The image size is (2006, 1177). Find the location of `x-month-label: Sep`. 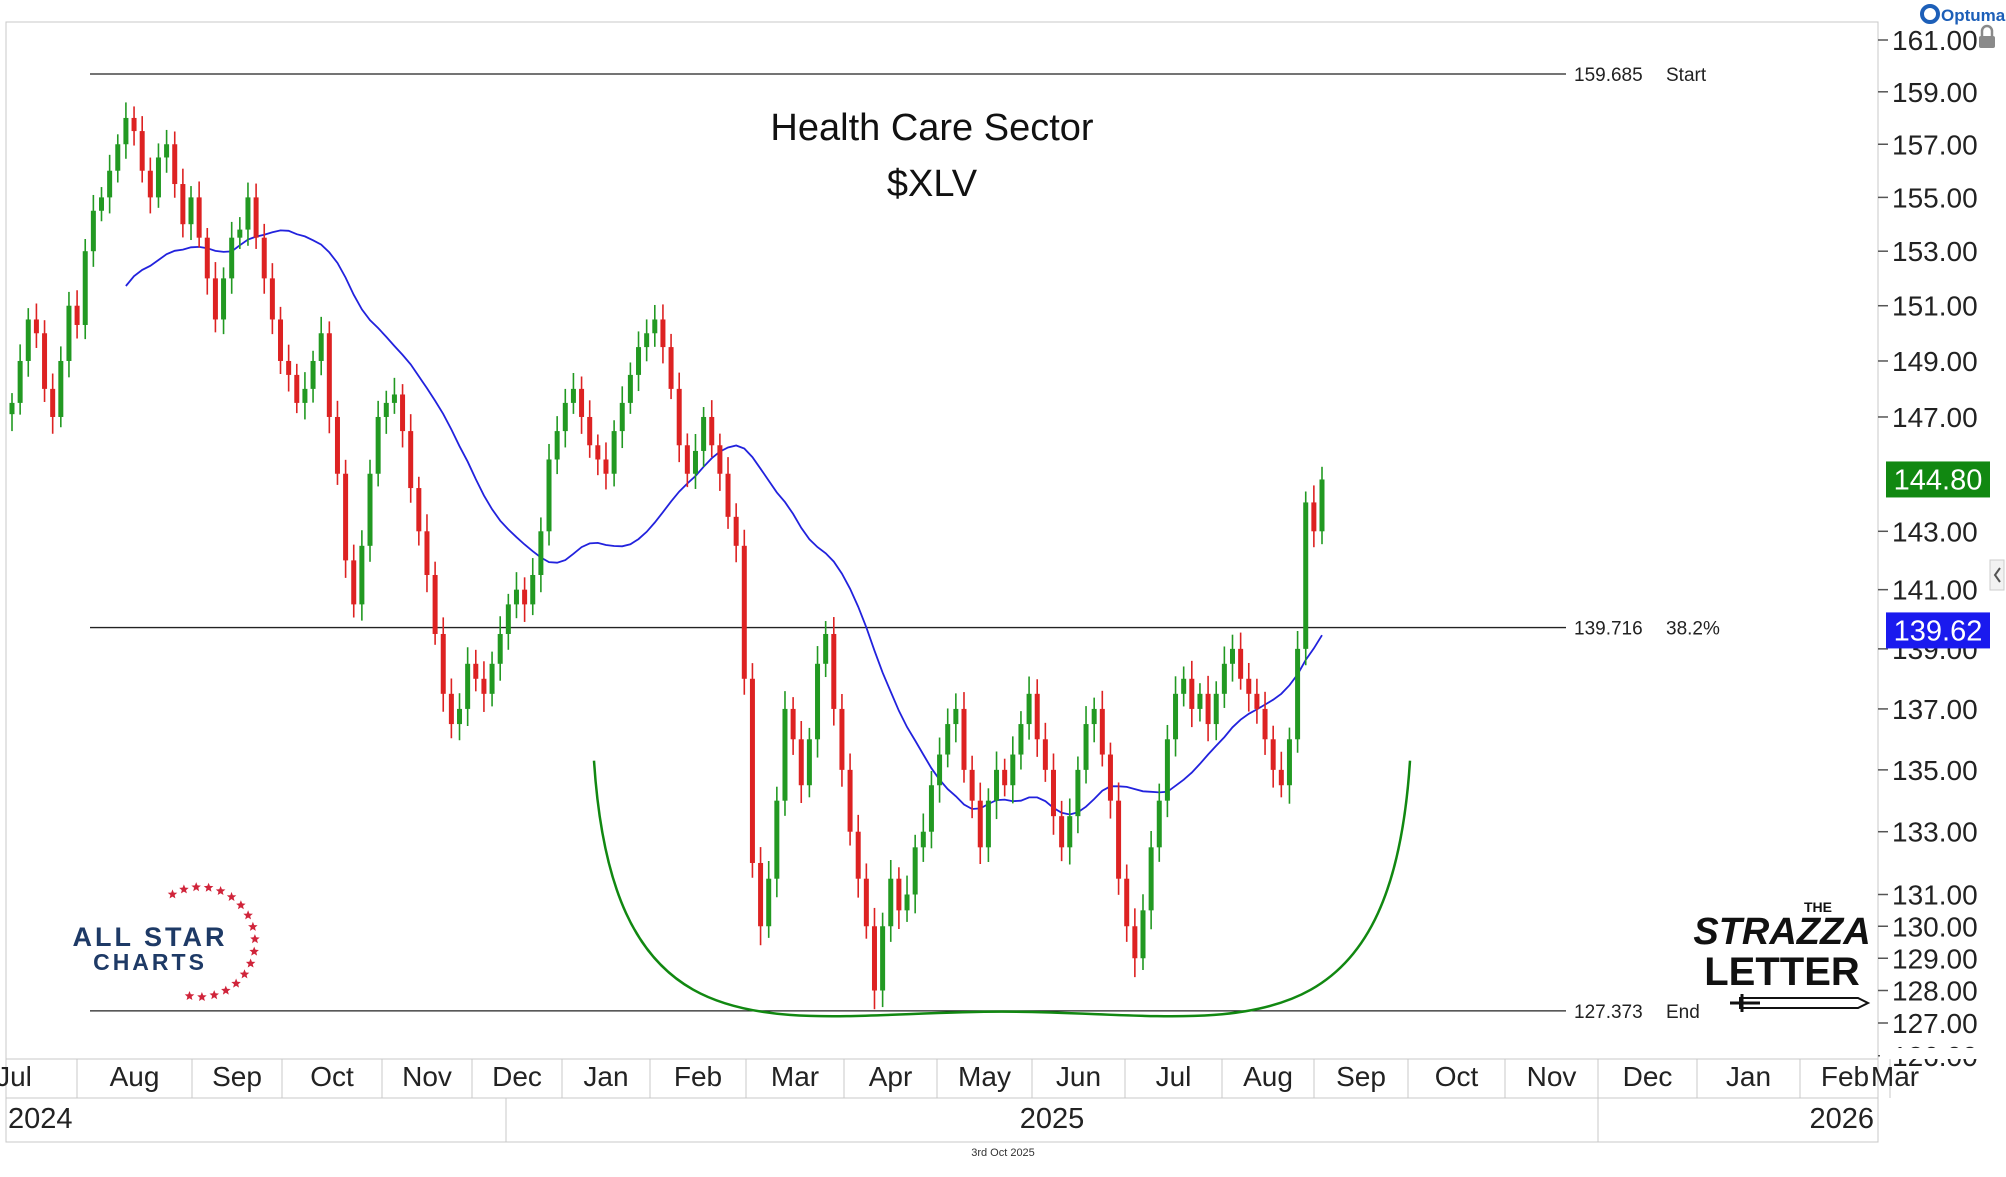

x-month-label: Sep is located at coordinates (1361, 1076).